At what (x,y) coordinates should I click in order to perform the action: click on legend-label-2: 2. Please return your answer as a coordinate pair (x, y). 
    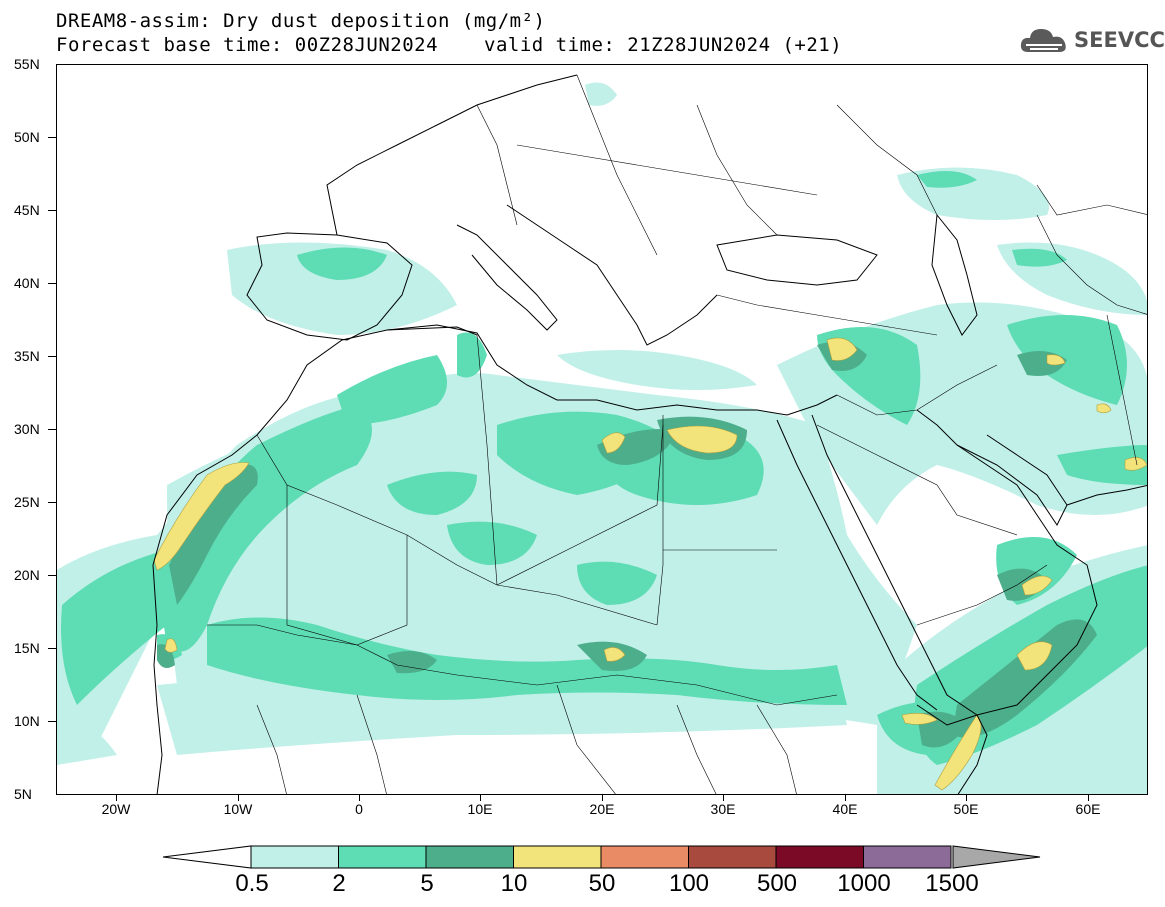
    Looking at the image, I should click on (339, 883).